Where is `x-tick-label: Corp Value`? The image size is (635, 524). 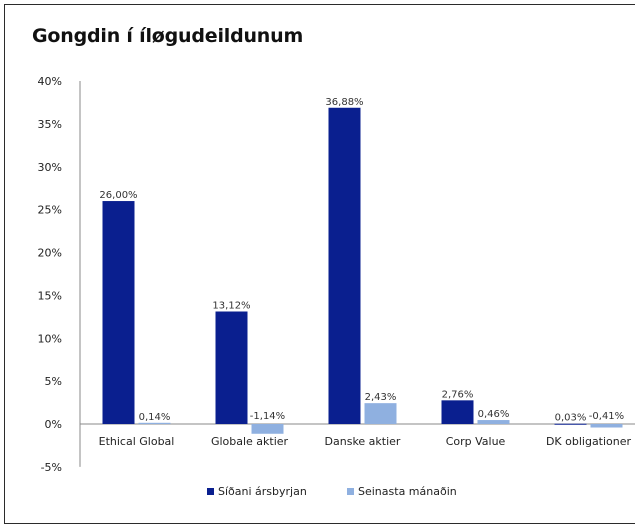 x-tick-label: Corp Value is located at coordinates (476, 441).